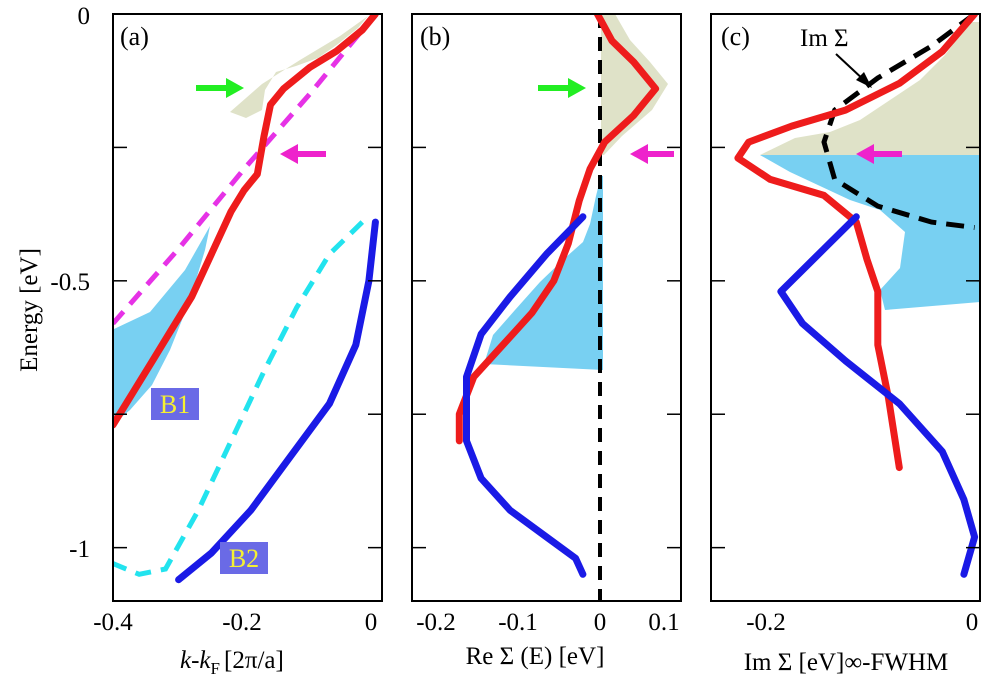 The height and width of the screenshot is (688, 988). I want to click on panel-c-label: (c), so click(735, 36).